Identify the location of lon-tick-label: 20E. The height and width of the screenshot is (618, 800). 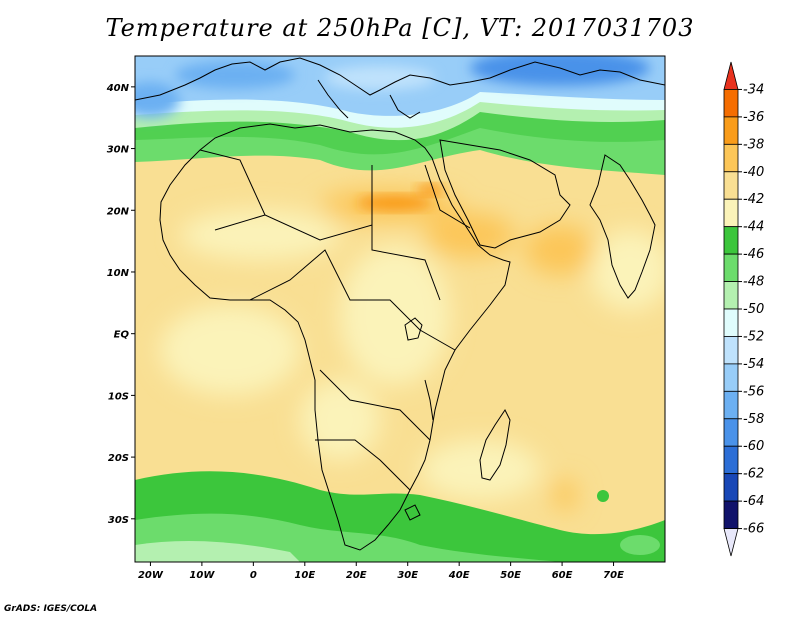
(356, 575).